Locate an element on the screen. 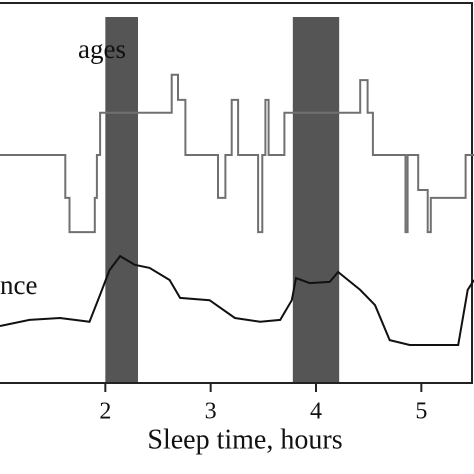 This screenshot has width=474, height=474. x-tick-label: 4 is located at coordinates (316, 412).